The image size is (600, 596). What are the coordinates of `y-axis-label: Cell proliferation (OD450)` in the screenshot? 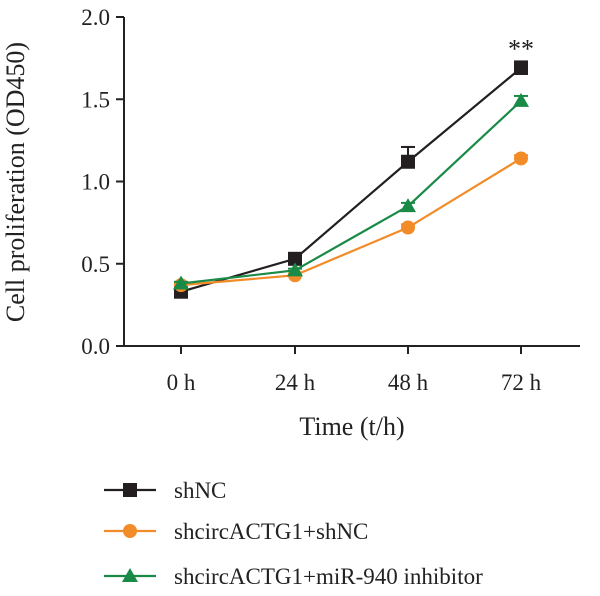 It's located at (15, 182).